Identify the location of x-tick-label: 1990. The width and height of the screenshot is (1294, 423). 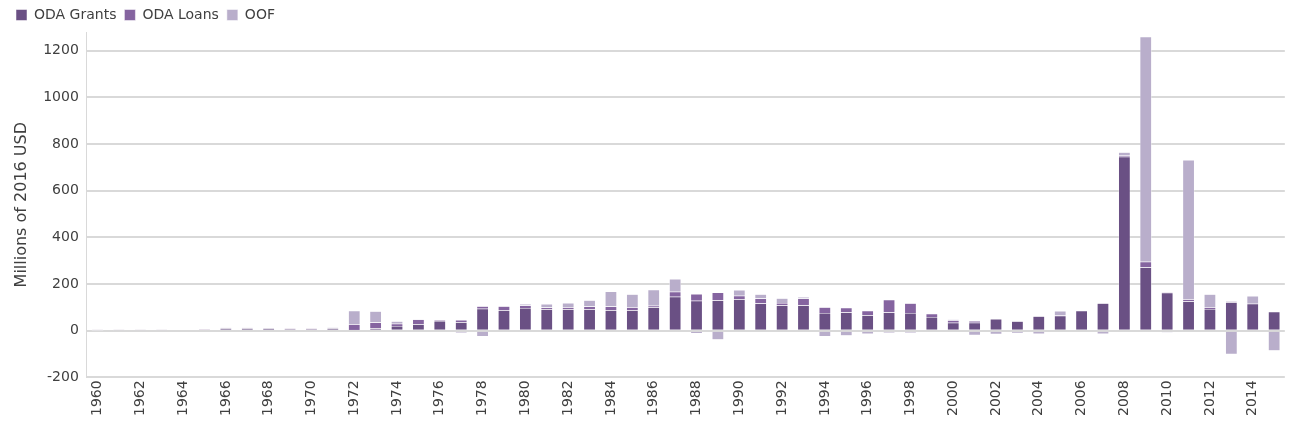
(737, 398).